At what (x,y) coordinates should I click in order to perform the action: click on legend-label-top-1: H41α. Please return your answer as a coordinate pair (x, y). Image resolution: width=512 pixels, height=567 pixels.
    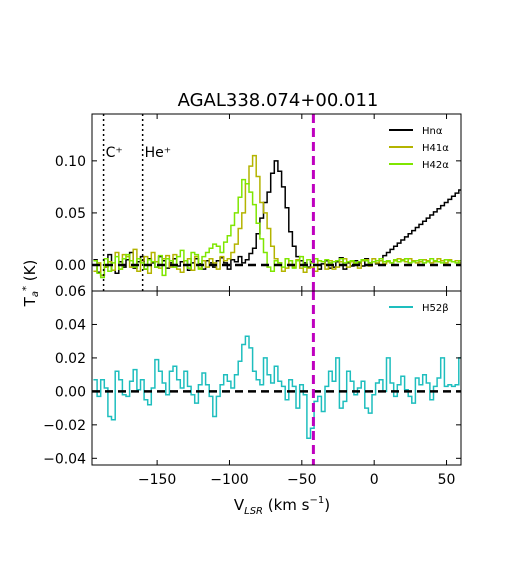
    Looking at the image, I should click on (435, 148).